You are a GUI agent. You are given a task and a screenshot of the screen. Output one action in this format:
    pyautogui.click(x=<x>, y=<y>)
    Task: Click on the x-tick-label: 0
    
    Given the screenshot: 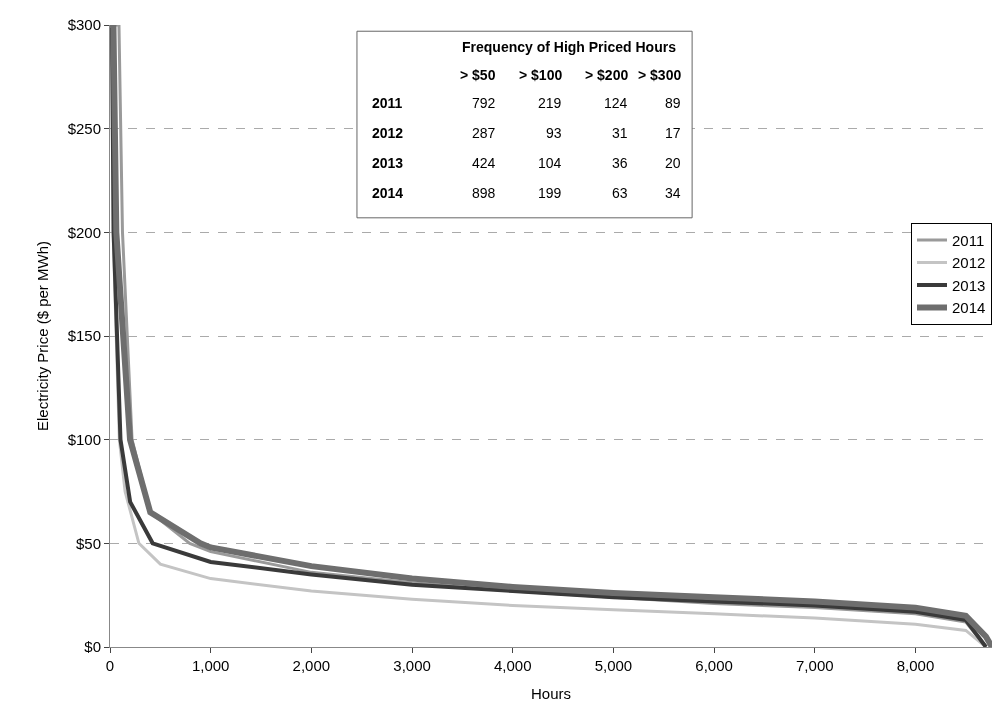 What is the action you would take?
    pyautogui.click(x=110, y=665)
    